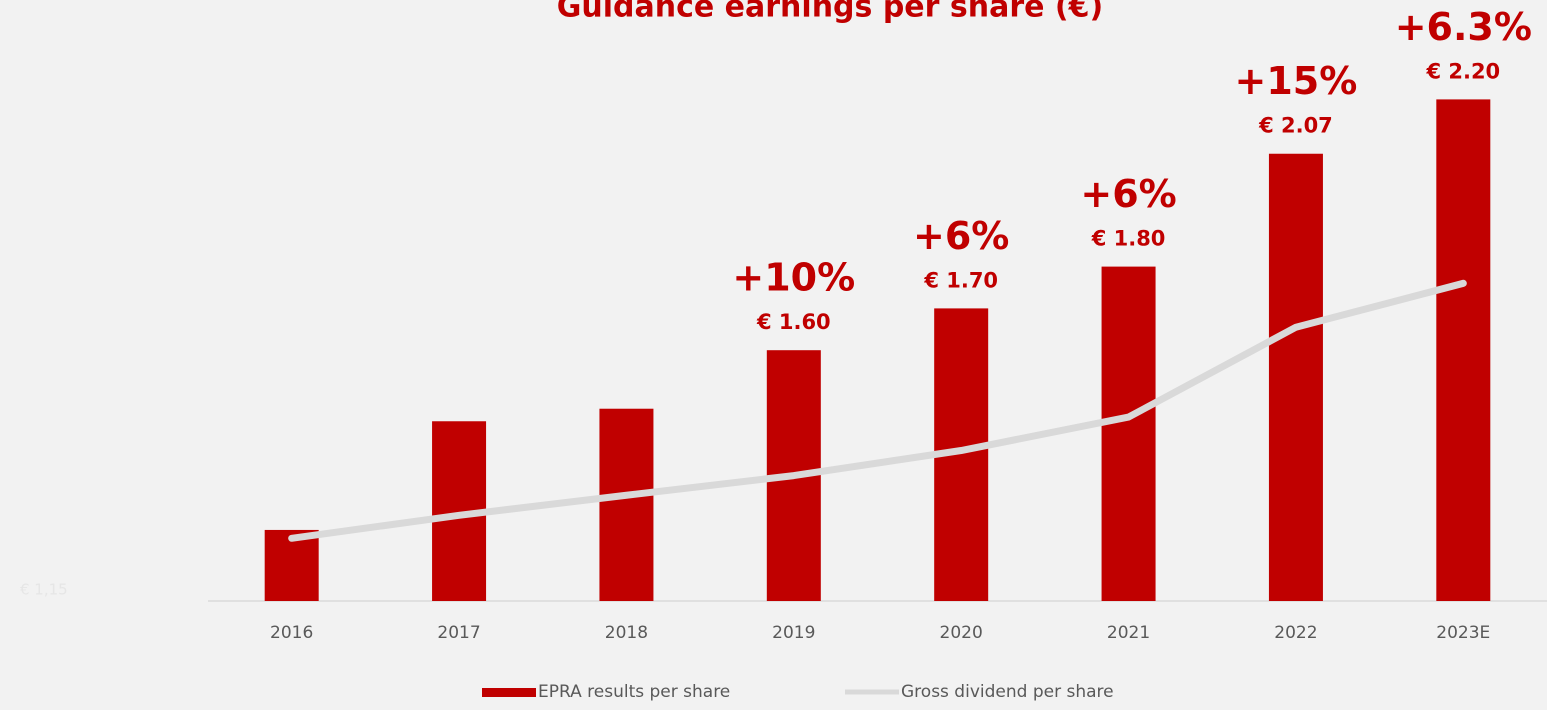  Describe the element at coordinates (793, 278) in the screenshot. I see `growth-label: +10%` at that location.